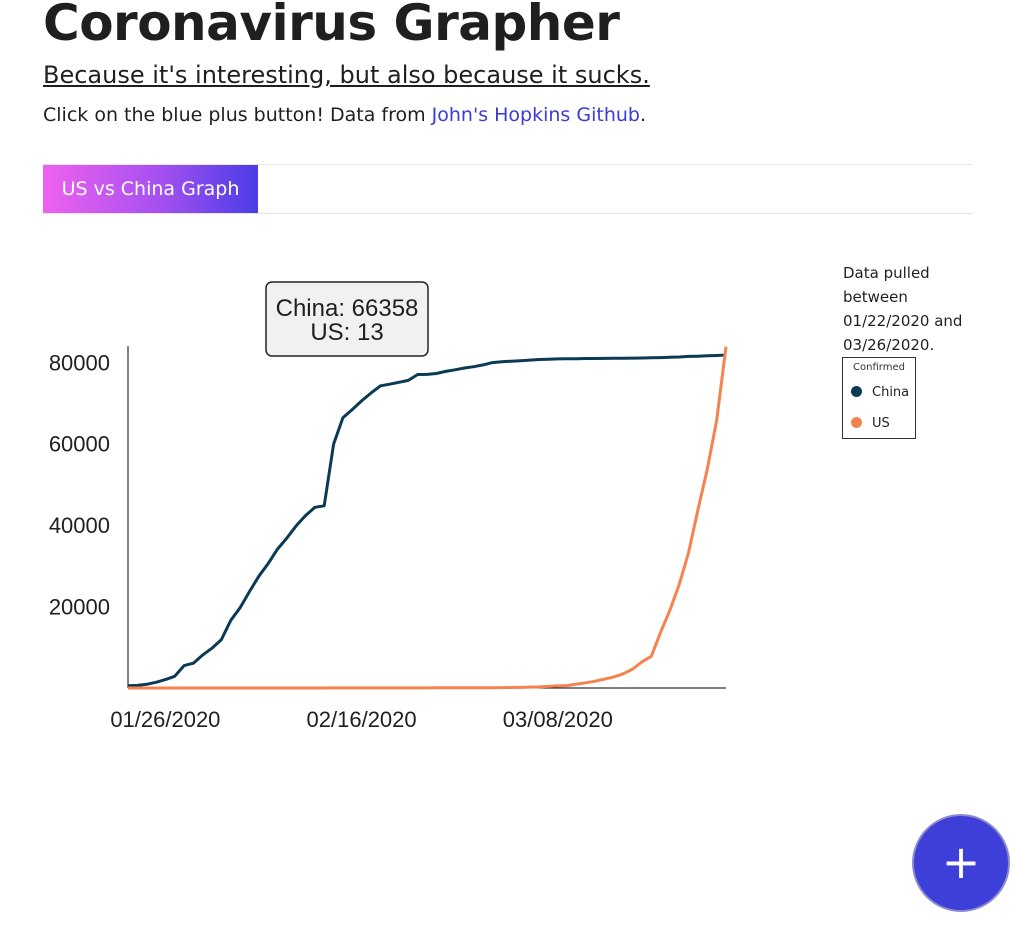  What do you see at coordinates (79, 444) in the screenshot?
I see `y-tick-label: 60000` at bounding box center [79, 444].